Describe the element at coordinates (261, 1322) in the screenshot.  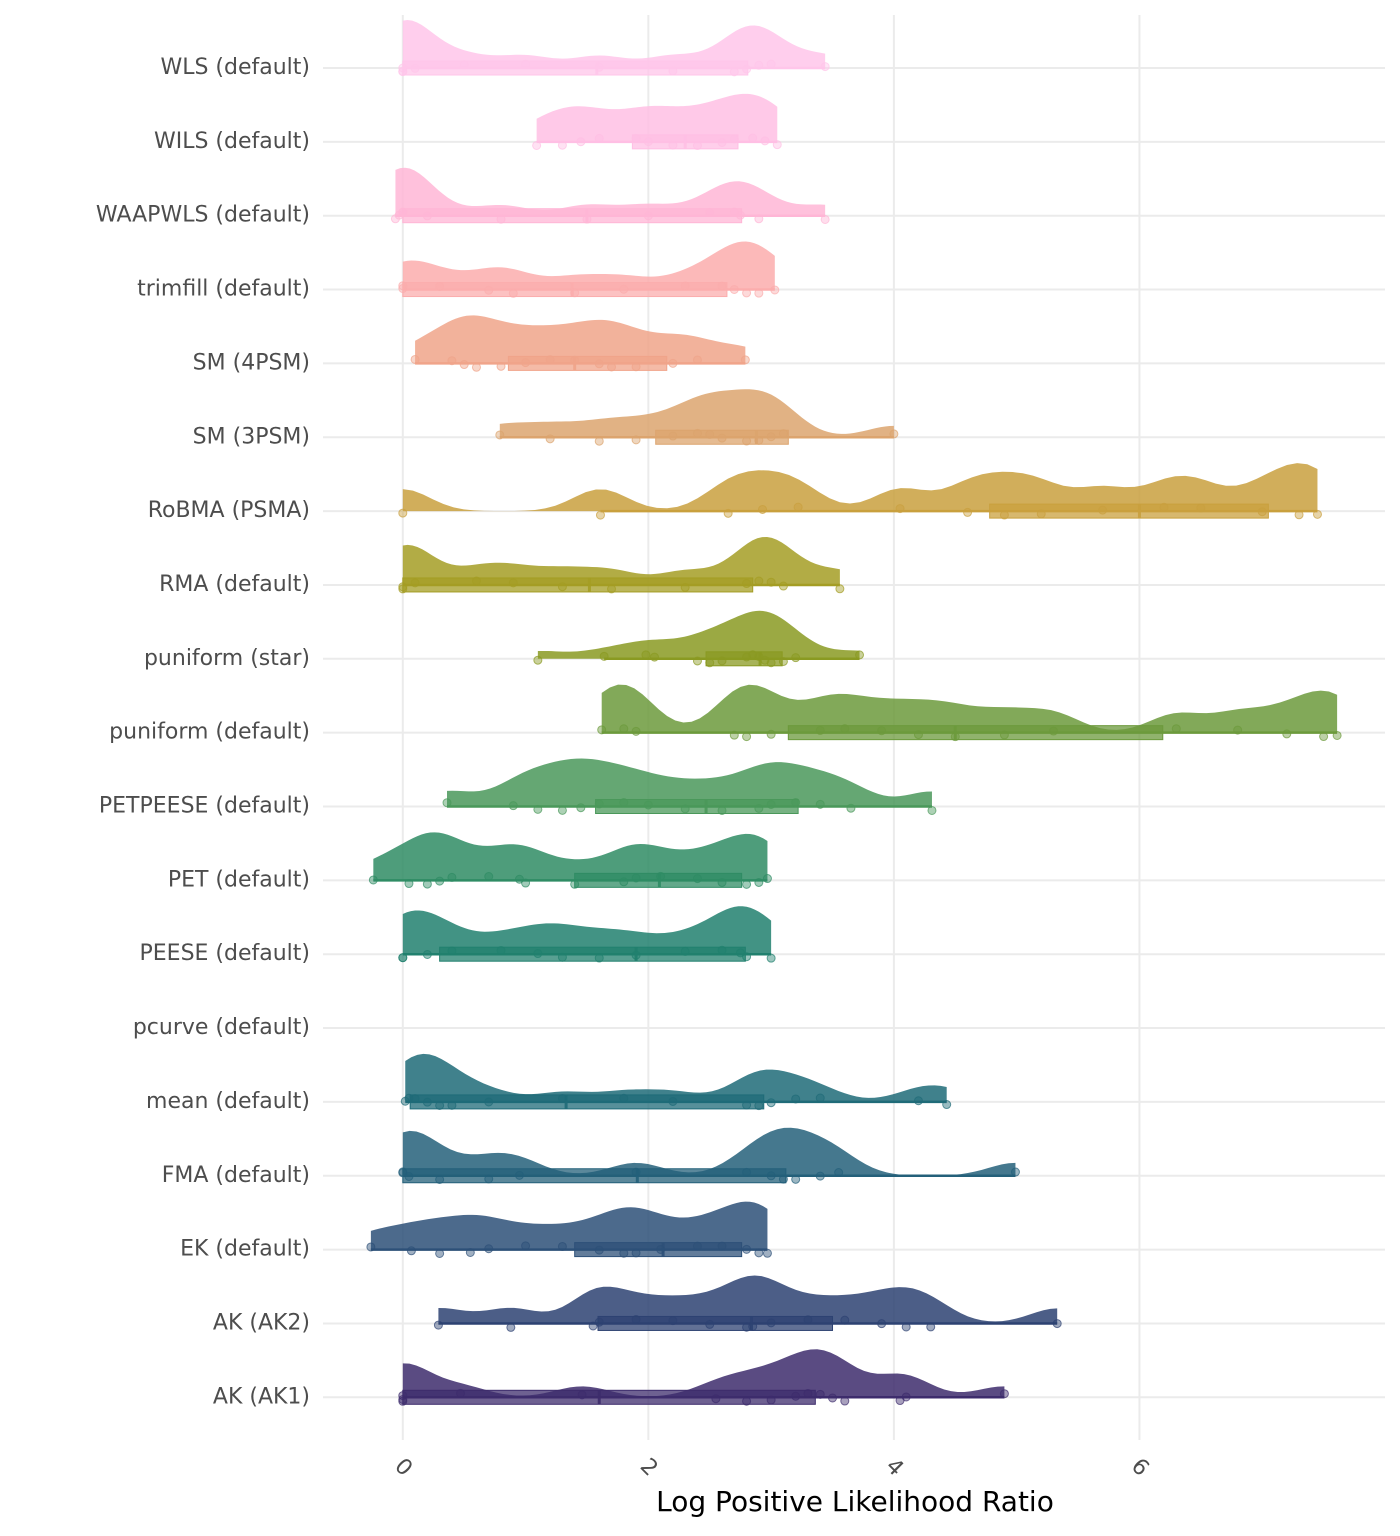
I see `category-label: AK (AK2)` at that location.